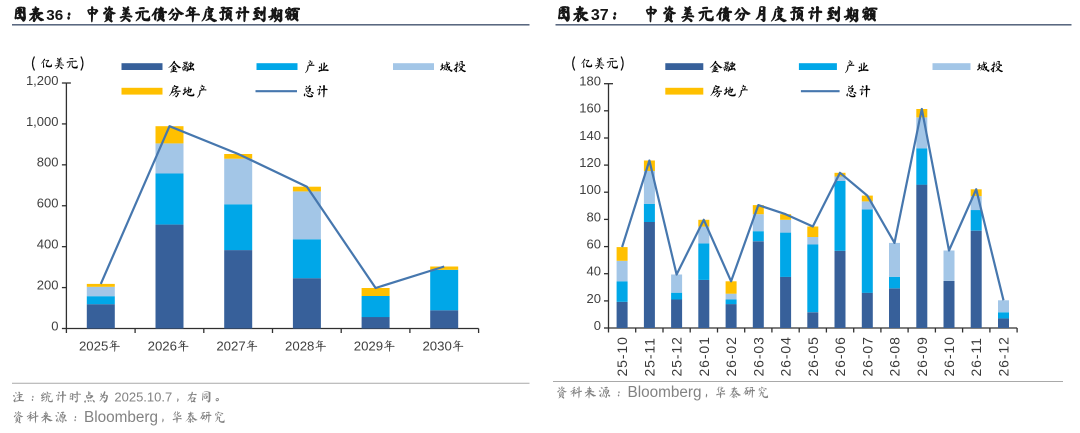  Describe the element at coordinates (594, 298) in the screenshot. I see `svg-text: 20` at that location.